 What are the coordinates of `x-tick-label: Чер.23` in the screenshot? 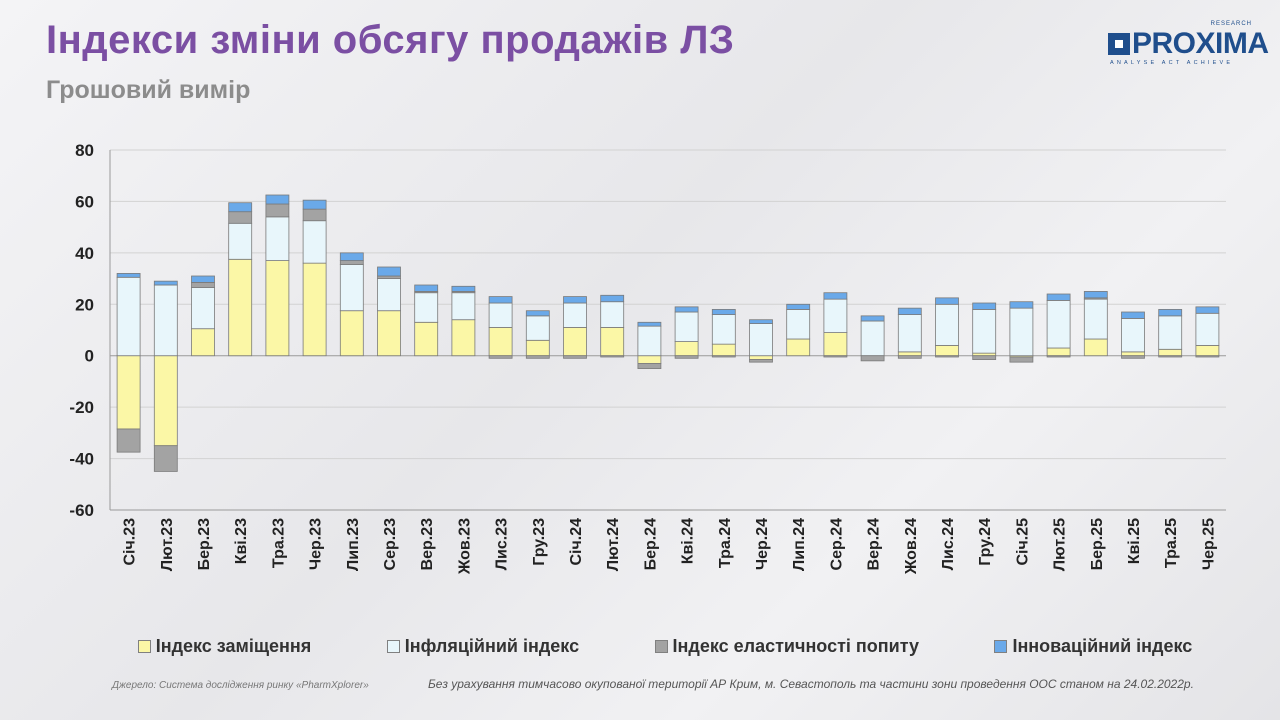 It's located at (316, 544).